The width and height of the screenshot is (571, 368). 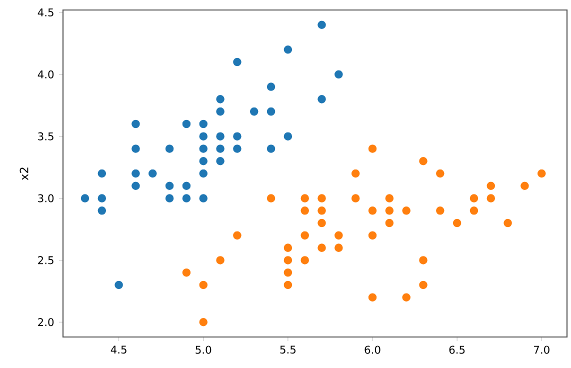 I want to click on y-axis-title: x2, so click(x=24, y=174).